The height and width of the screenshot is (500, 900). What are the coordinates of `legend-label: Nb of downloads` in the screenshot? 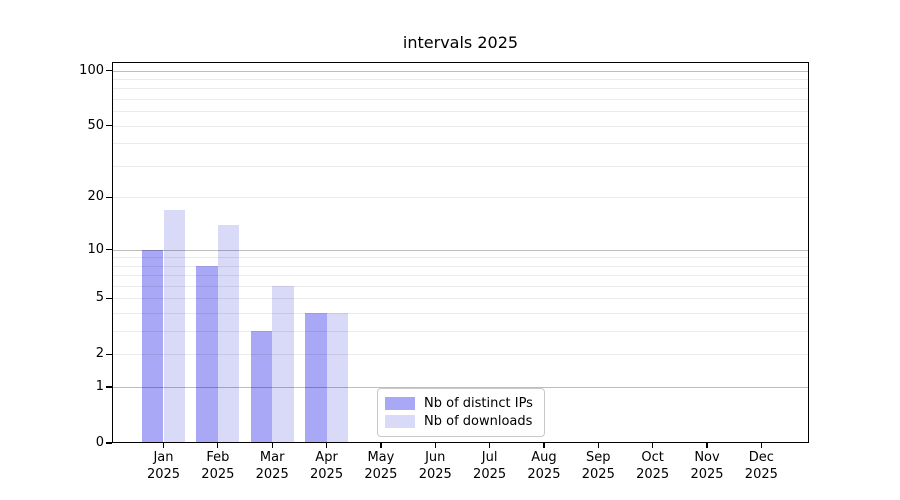 It's located at (478, 422).